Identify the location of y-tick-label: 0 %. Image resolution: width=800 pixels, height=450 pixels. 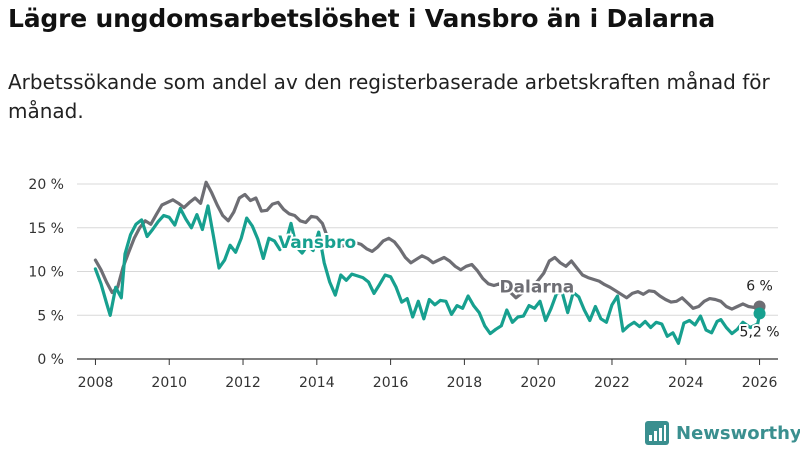
(50, 360).